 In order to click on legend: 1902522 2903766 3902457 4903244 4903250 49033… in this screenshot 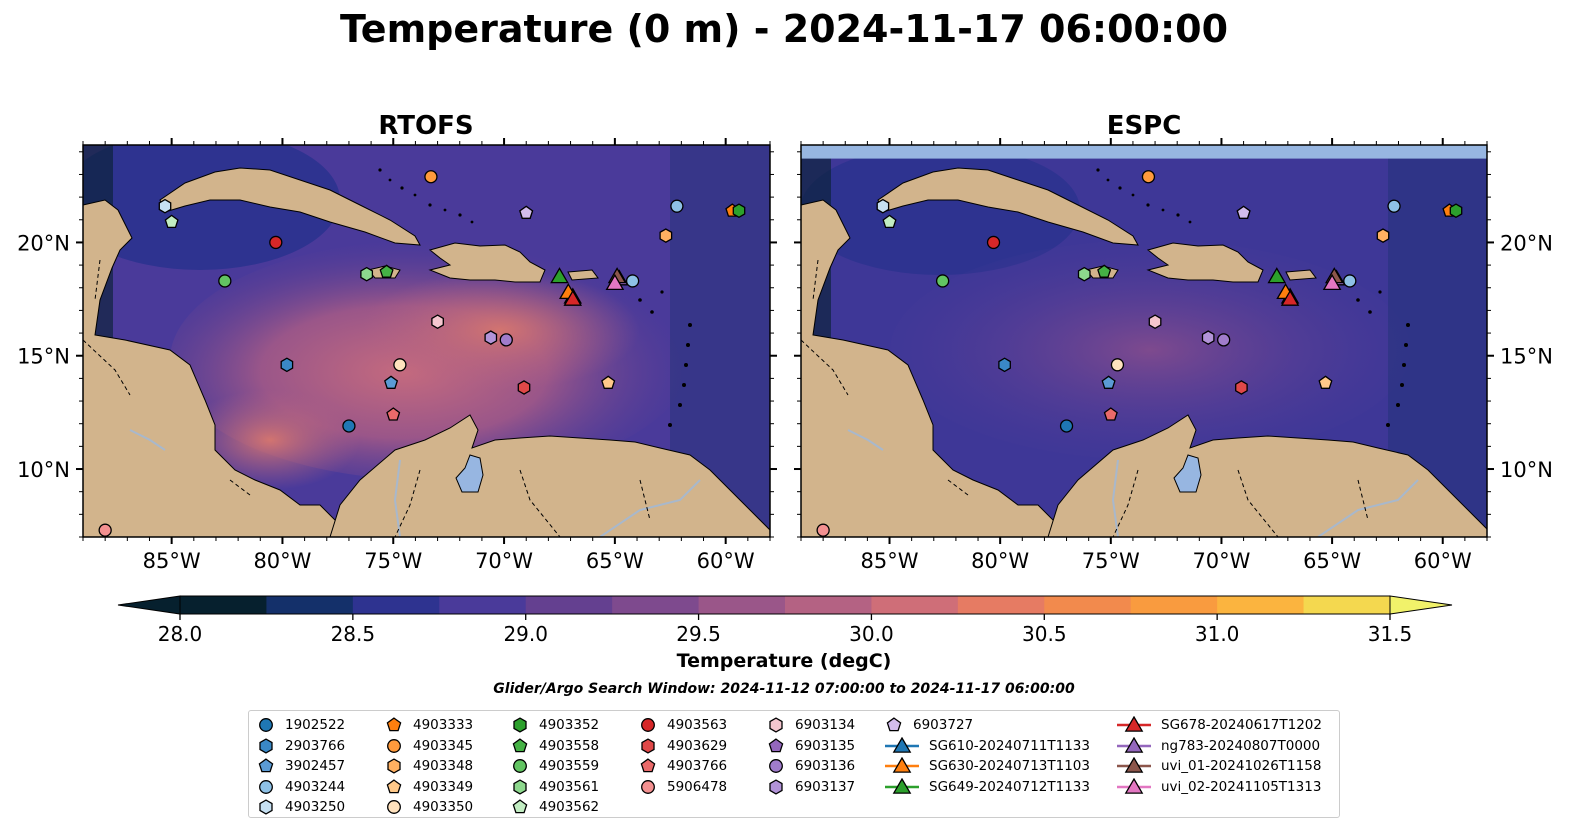, I will do `click(794, 764)`.